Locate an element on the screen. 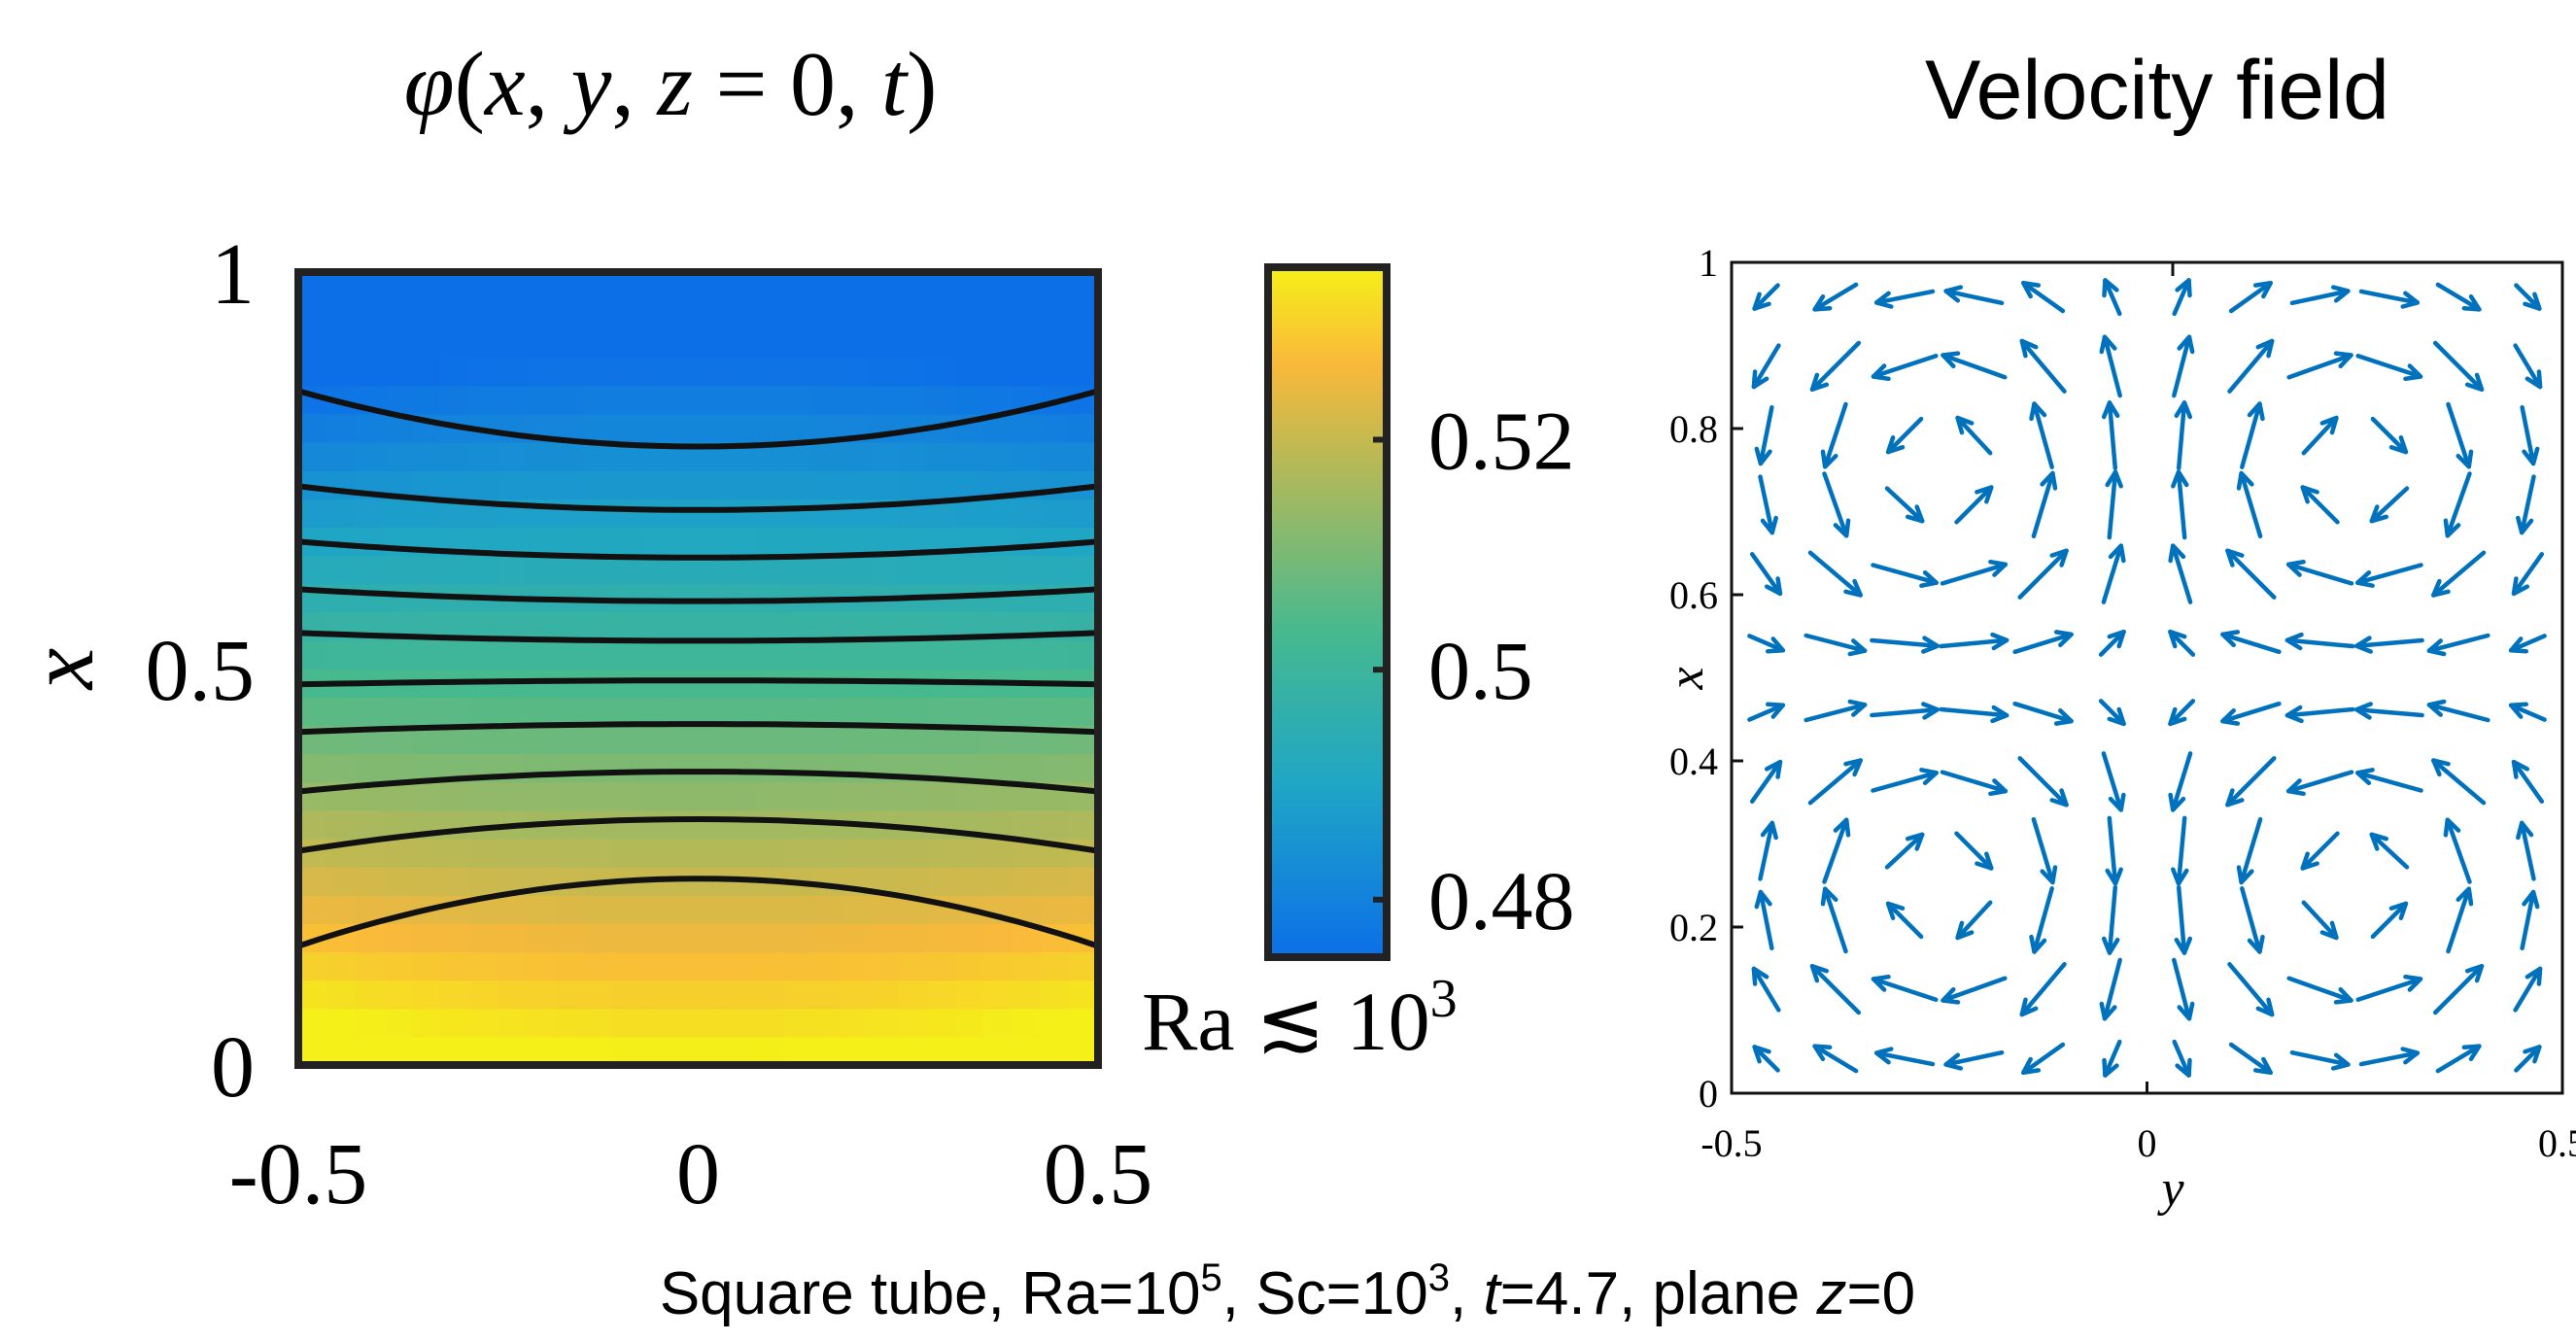  contour-line is located at coordinates (698, 419).